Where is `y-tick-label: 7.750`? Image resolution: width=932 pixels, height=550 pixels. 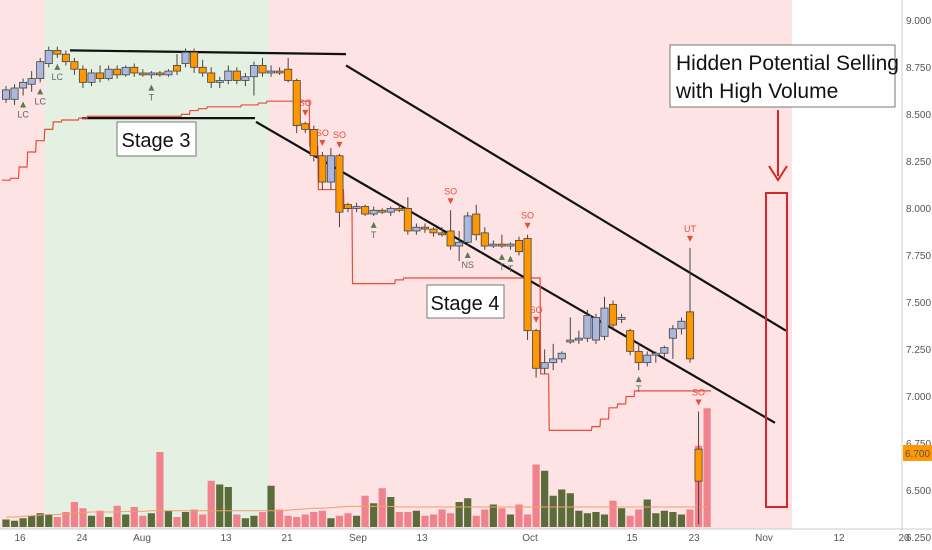 y-tick-label: 7.750 is located at coordinates (918, 256).